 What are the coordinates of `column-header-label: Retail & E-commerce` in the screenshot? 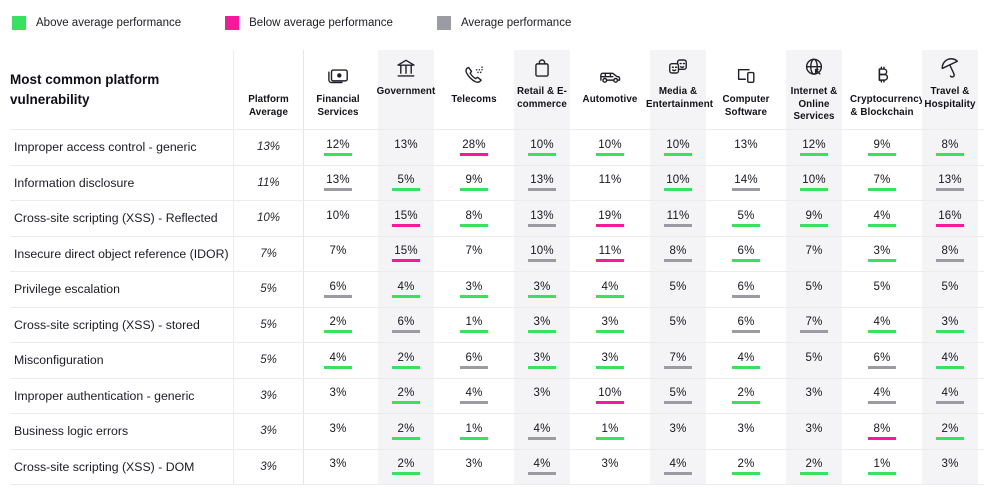 It's located at (542, 98).